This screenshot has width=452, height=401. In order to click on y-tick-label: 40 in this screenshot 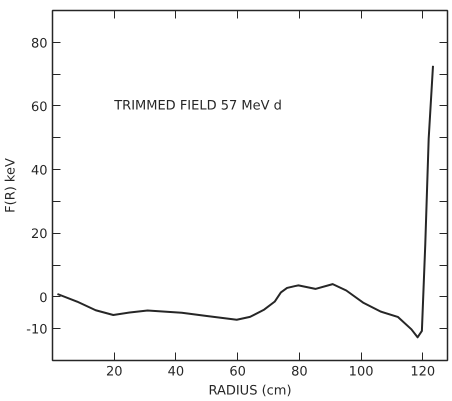, I will do `click(39, 171)`.